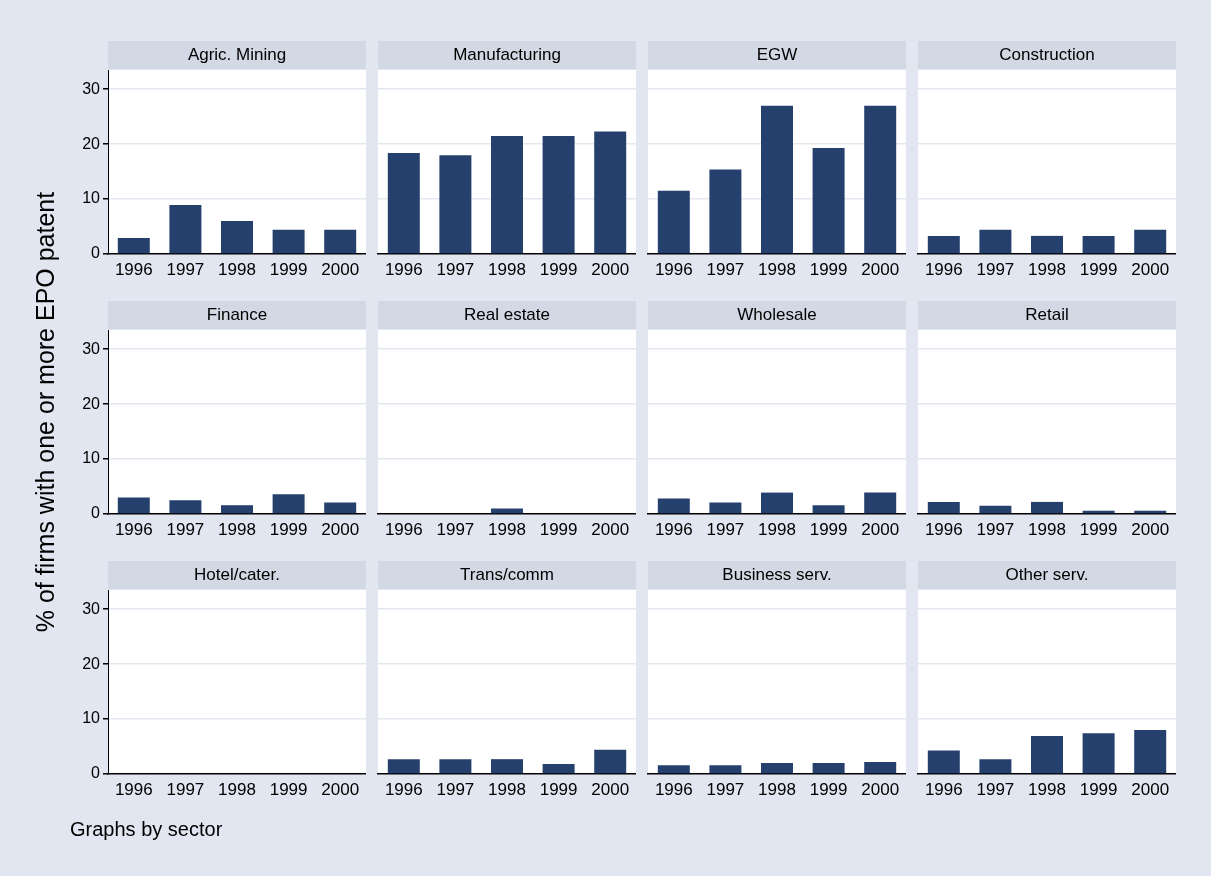 The width and height of the screenshot is (1211, 876). What do you see at coordinates (45, 412) in the screenshot?
I see `y-axis-title: % of firms with one or more EPO patent` at bounding box center [45, 412].